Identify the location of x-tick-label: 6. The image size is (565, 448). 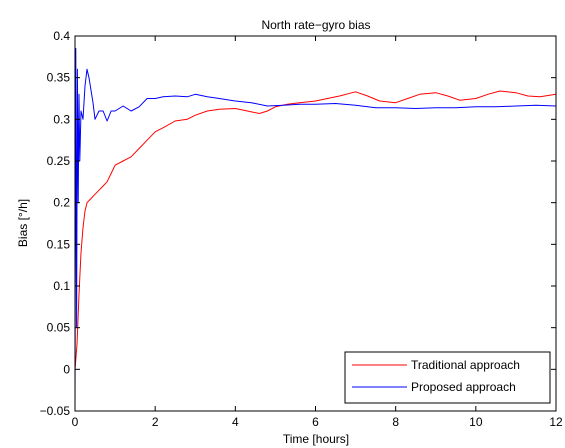
(315, 422).